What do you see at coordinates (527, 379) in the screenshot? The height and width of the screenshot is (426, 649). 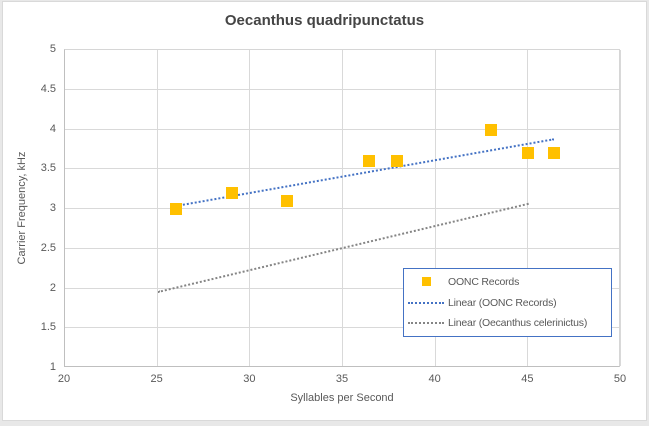 I see `x-axis-tick-label: 45` at bounding box center [527, 379].